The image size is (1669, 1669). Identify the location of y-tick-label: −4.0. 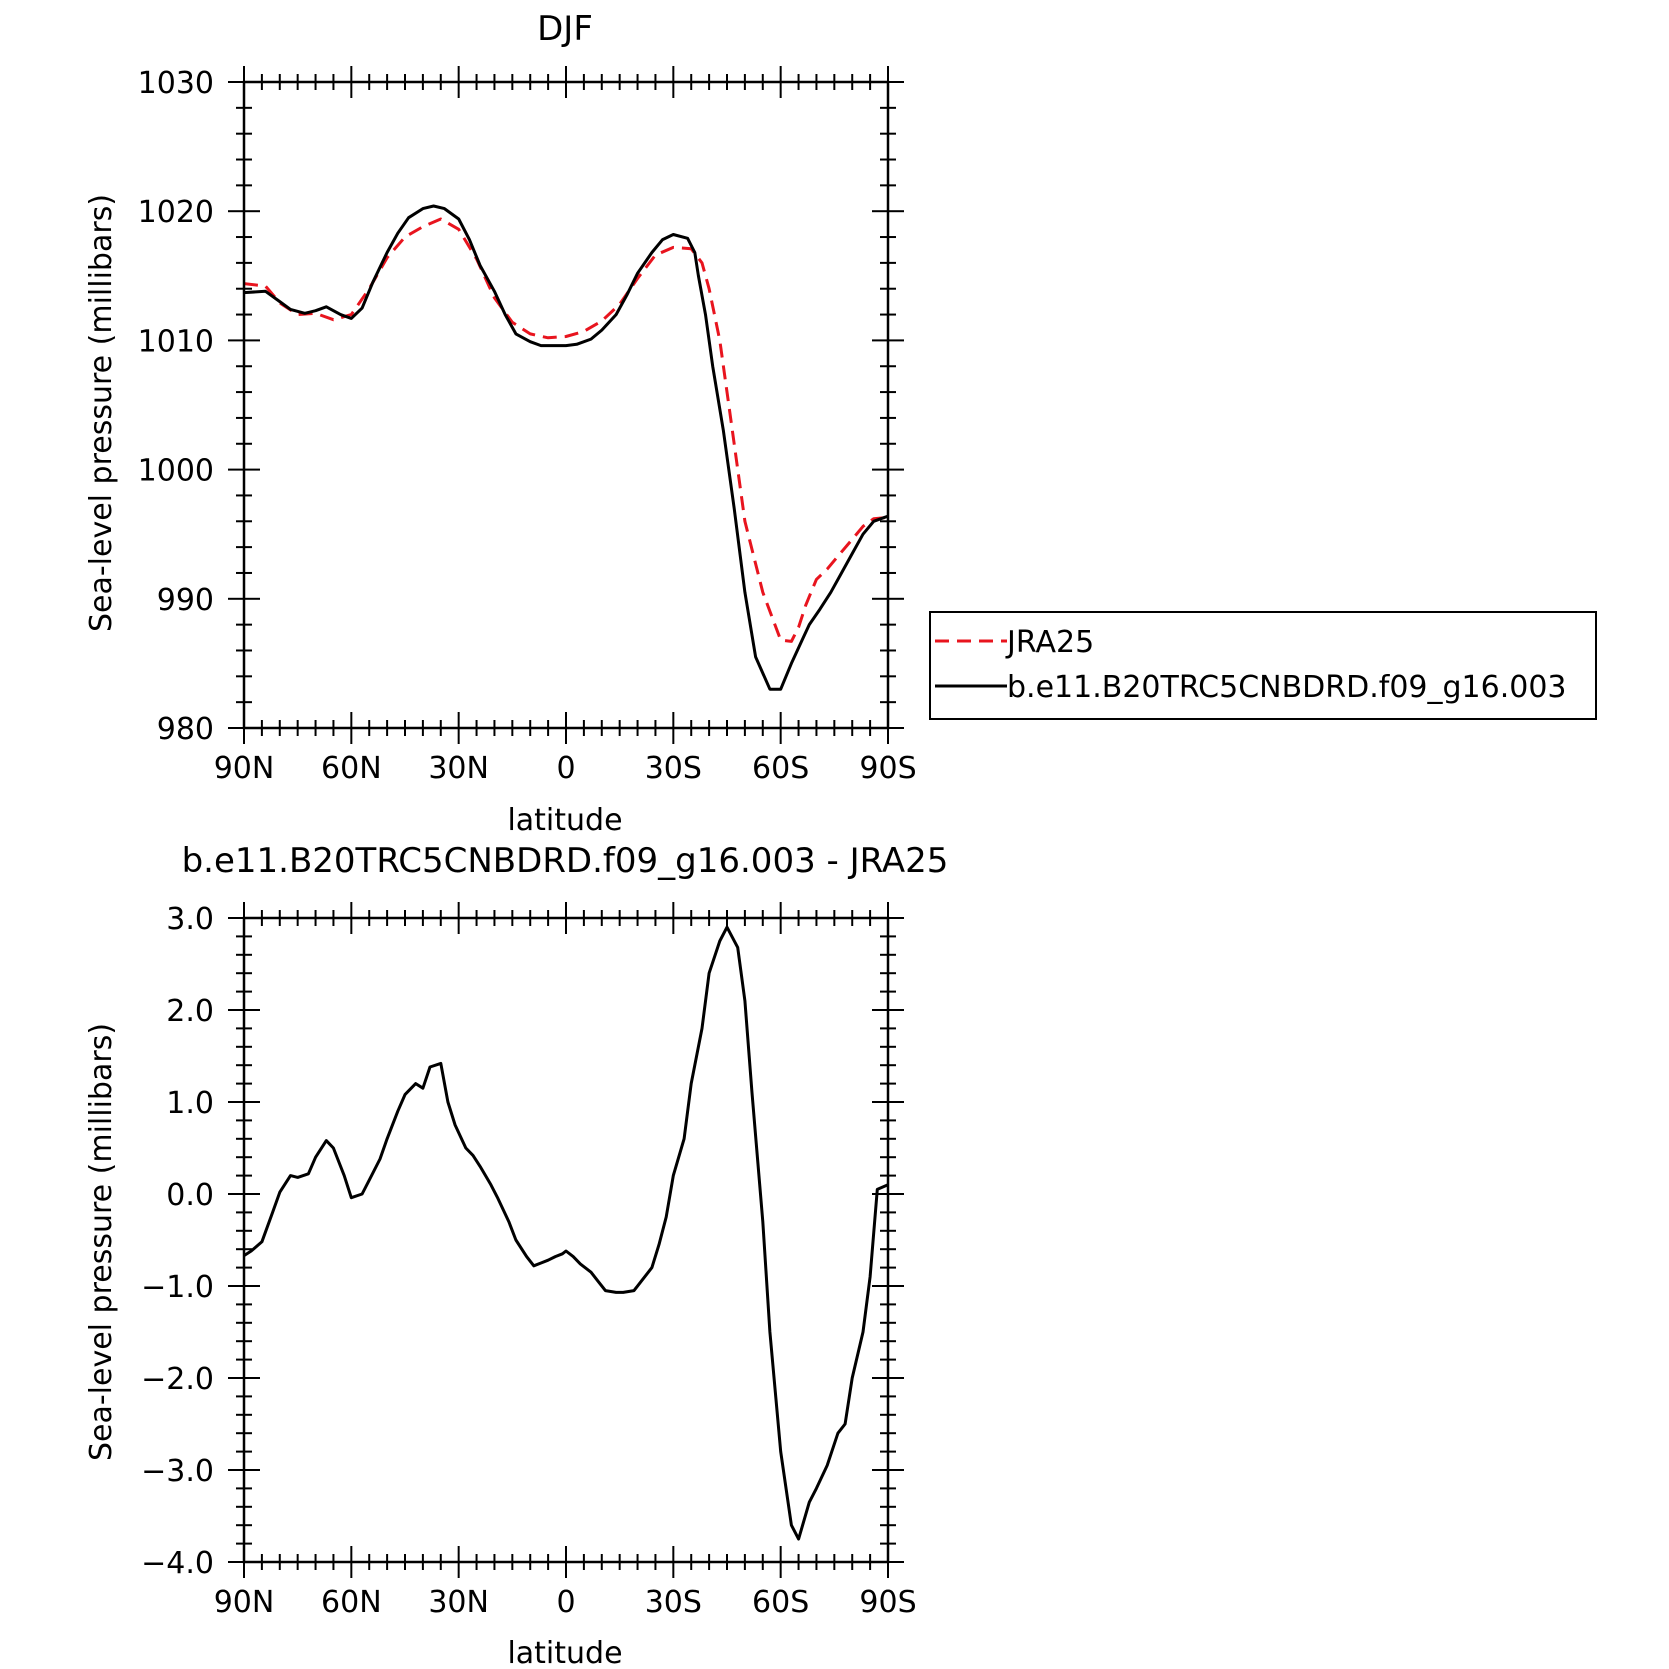
(177, 1563).